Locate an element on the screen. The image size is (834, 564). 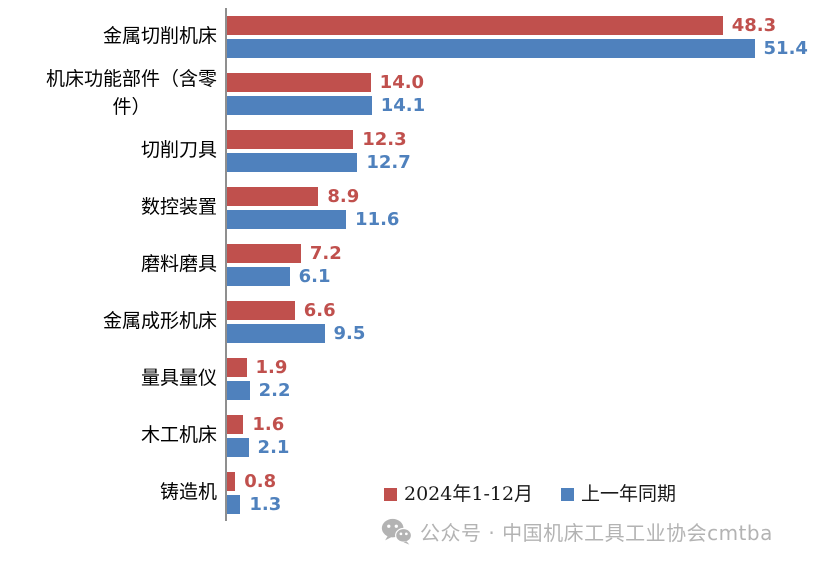
bar-row: 51.4 is located at coordinates (519, 48).